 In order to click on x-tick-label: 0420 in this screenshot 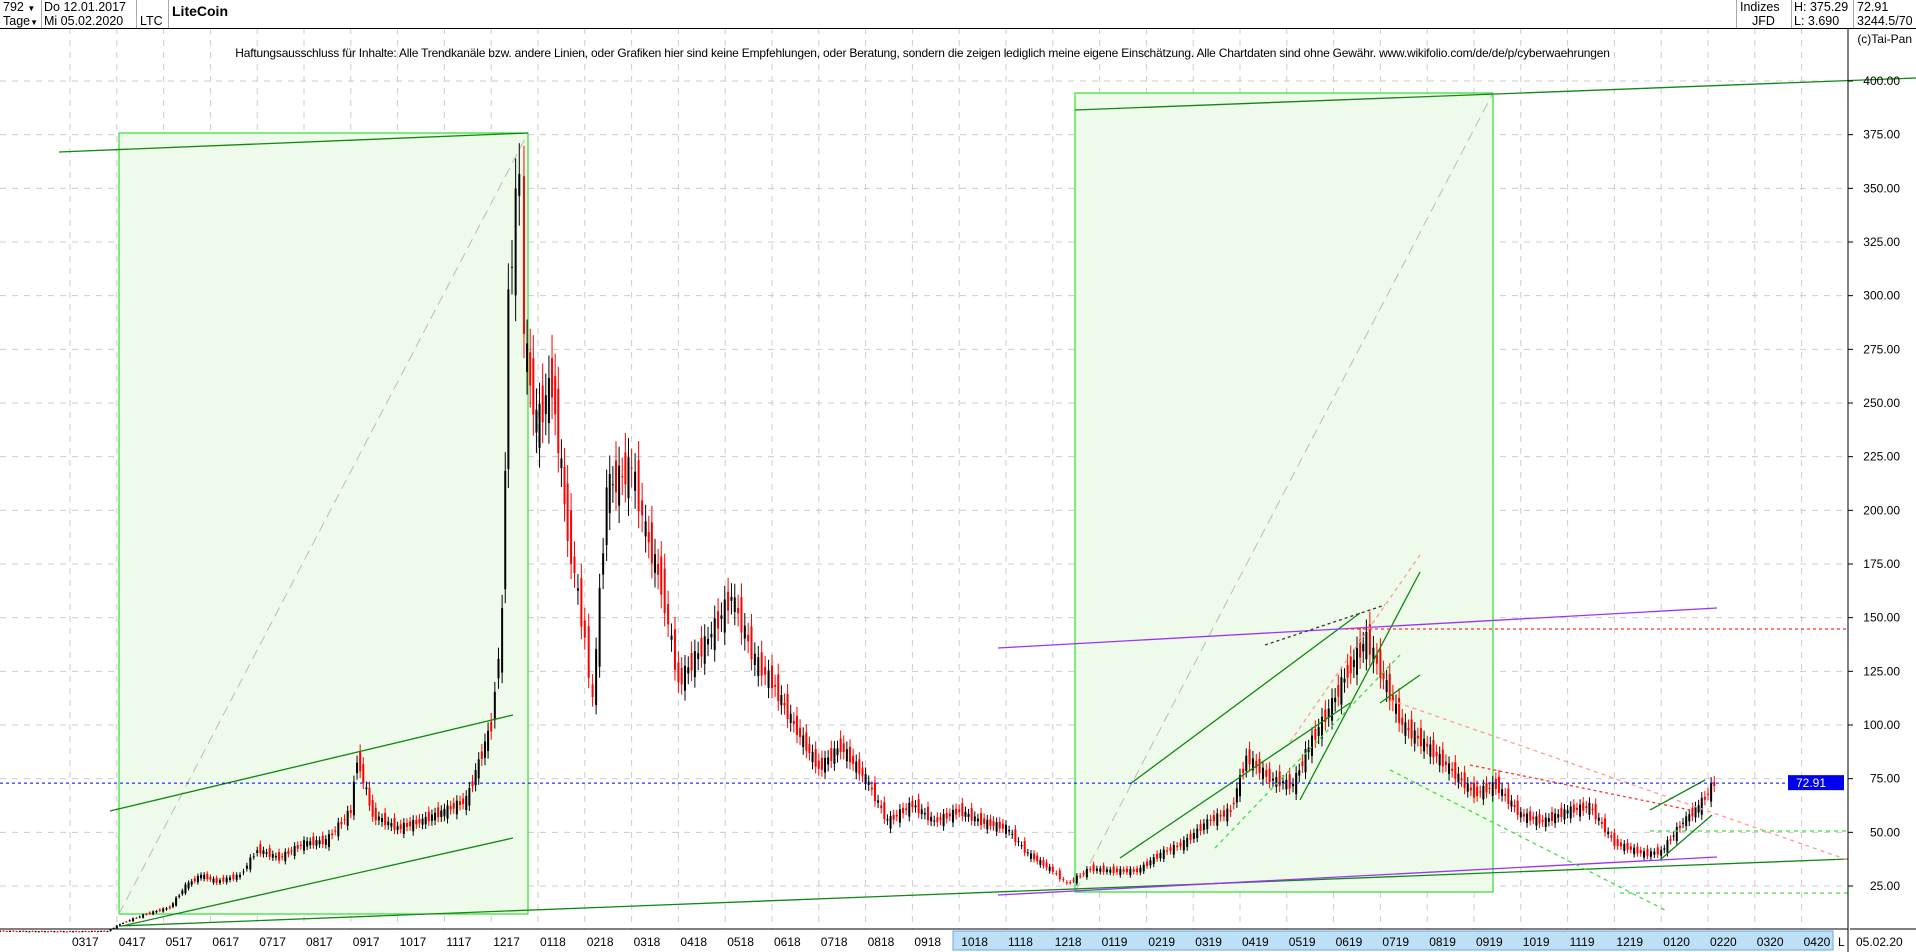, I will do `click(1817, 942)`.